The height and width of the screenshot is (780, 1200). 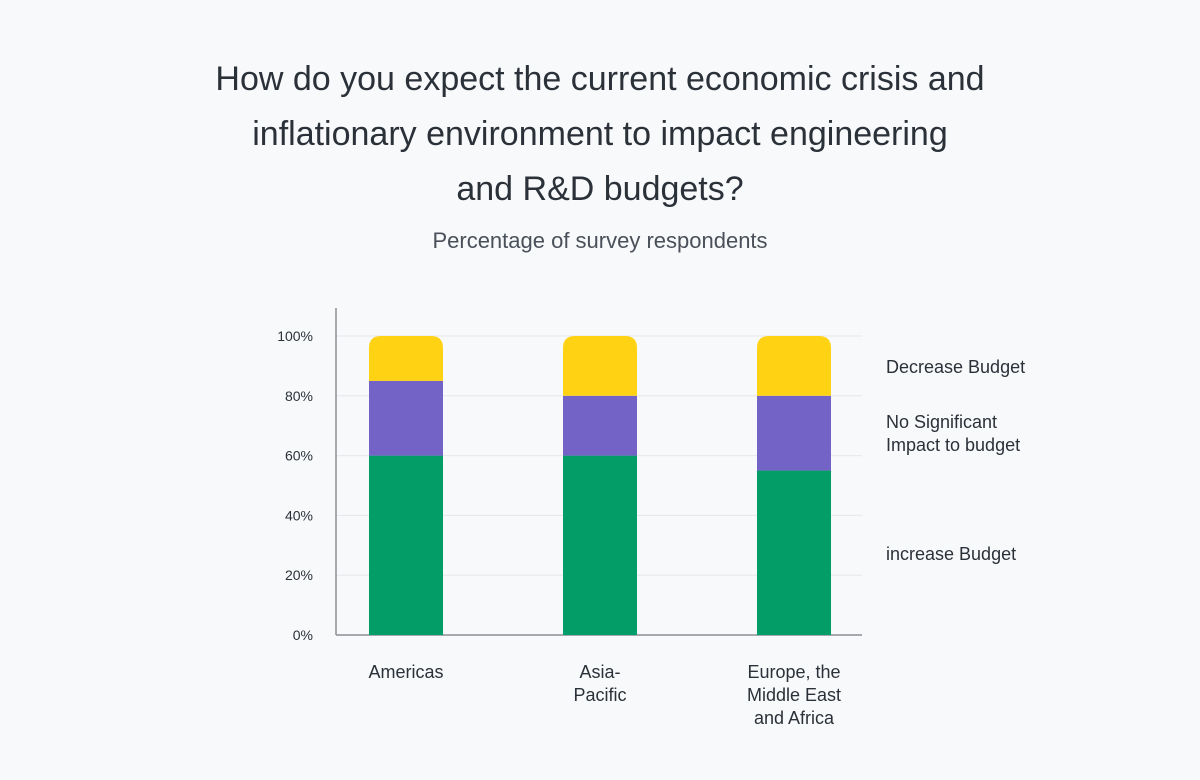 What do you see at coordinates (599, 695) in the screenshot?
I see `x-category-label: Pacific` at bounding box center [599, 695].